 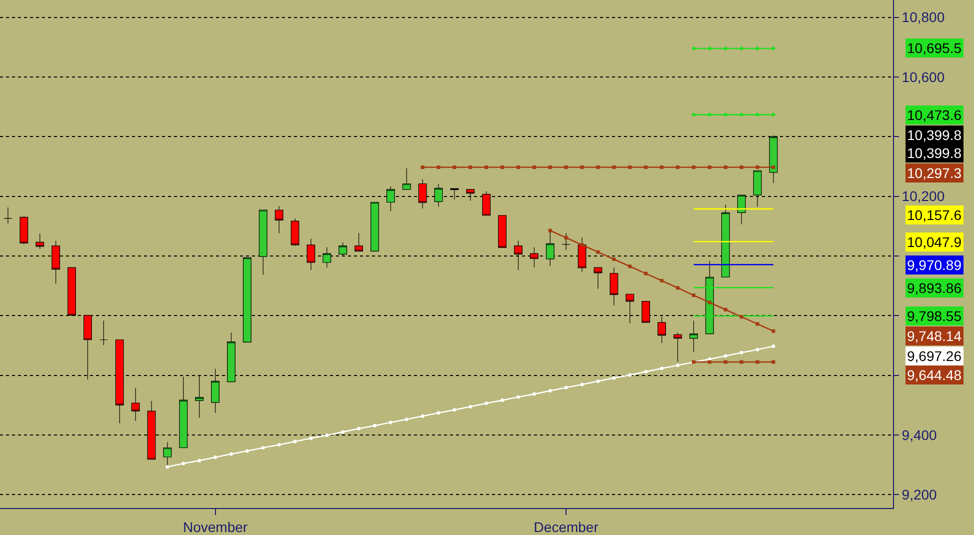 I want to click on y-tick-label: 10,200, so click(x=923, y=196).